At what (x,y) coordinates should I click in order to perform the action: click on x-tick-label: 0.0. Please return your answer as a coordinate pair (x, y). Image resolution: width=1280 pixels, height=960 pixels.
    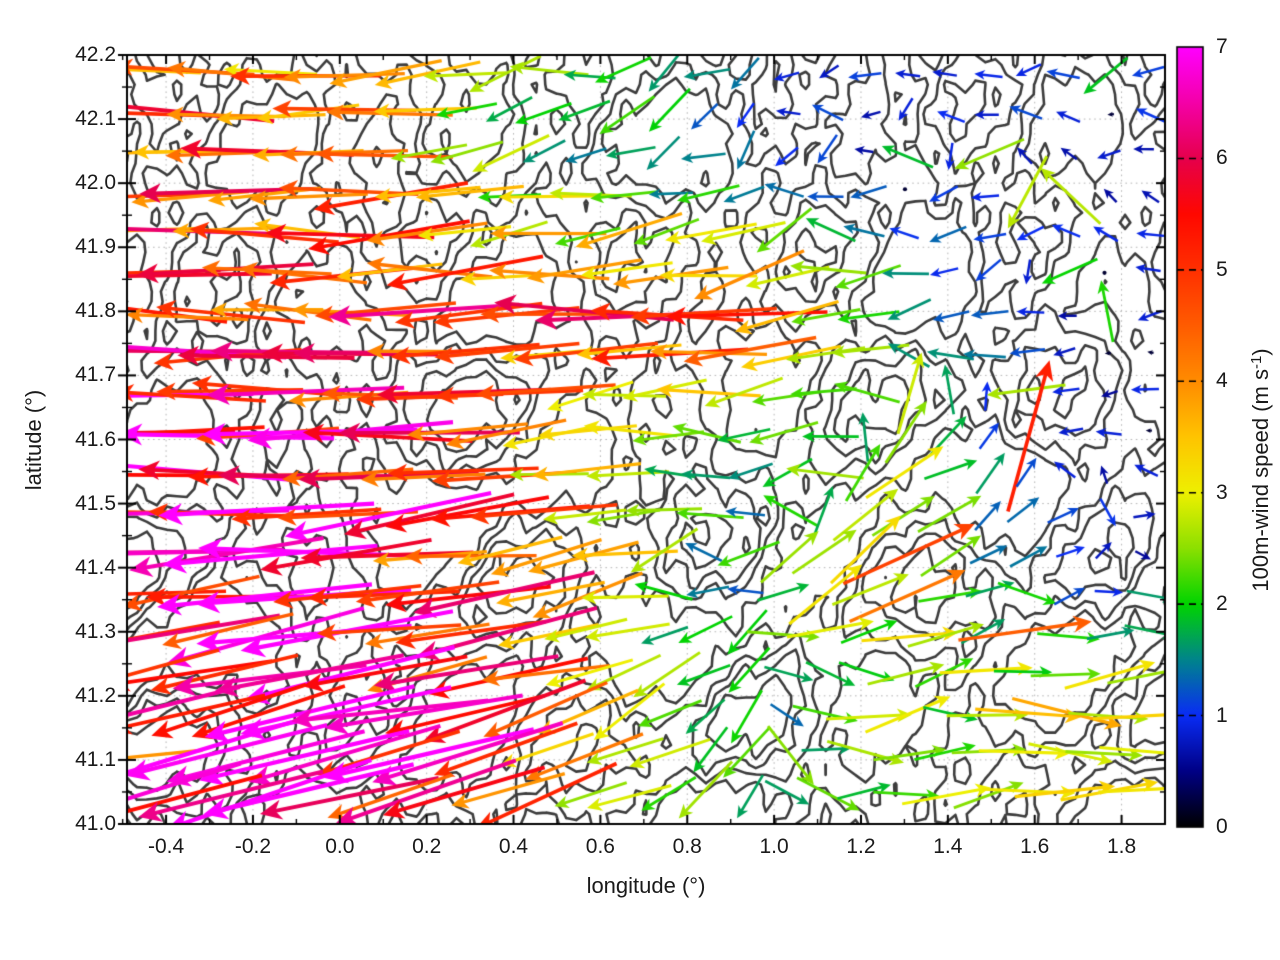
    Looking at the image, I should click on (340, 846).